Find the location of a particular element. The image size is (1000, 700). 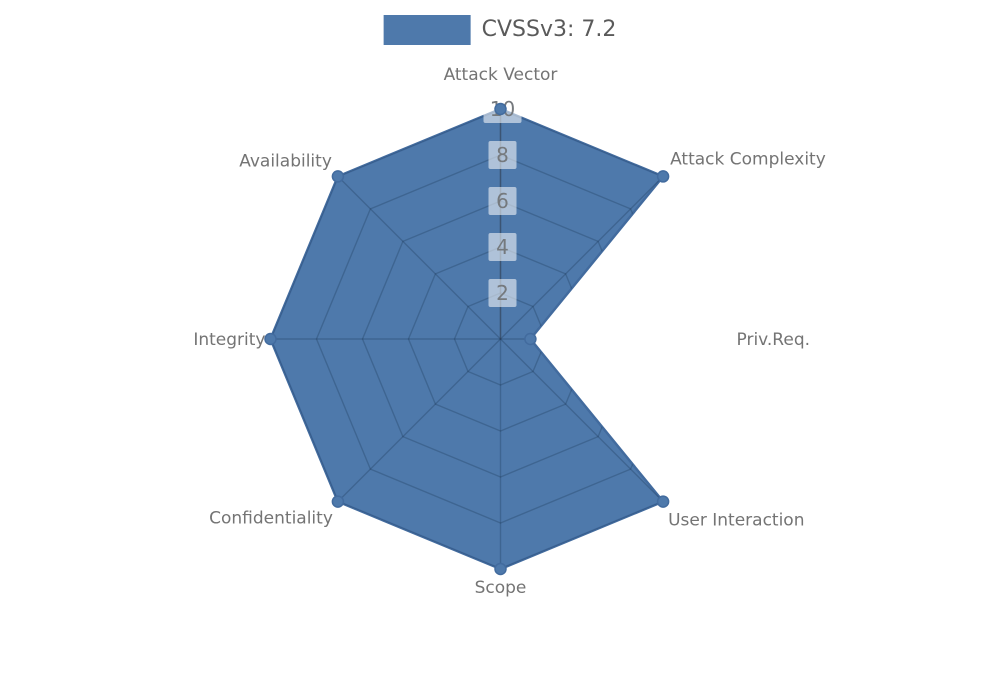

rtick-label: 6 is located at coordinates (502, 201).